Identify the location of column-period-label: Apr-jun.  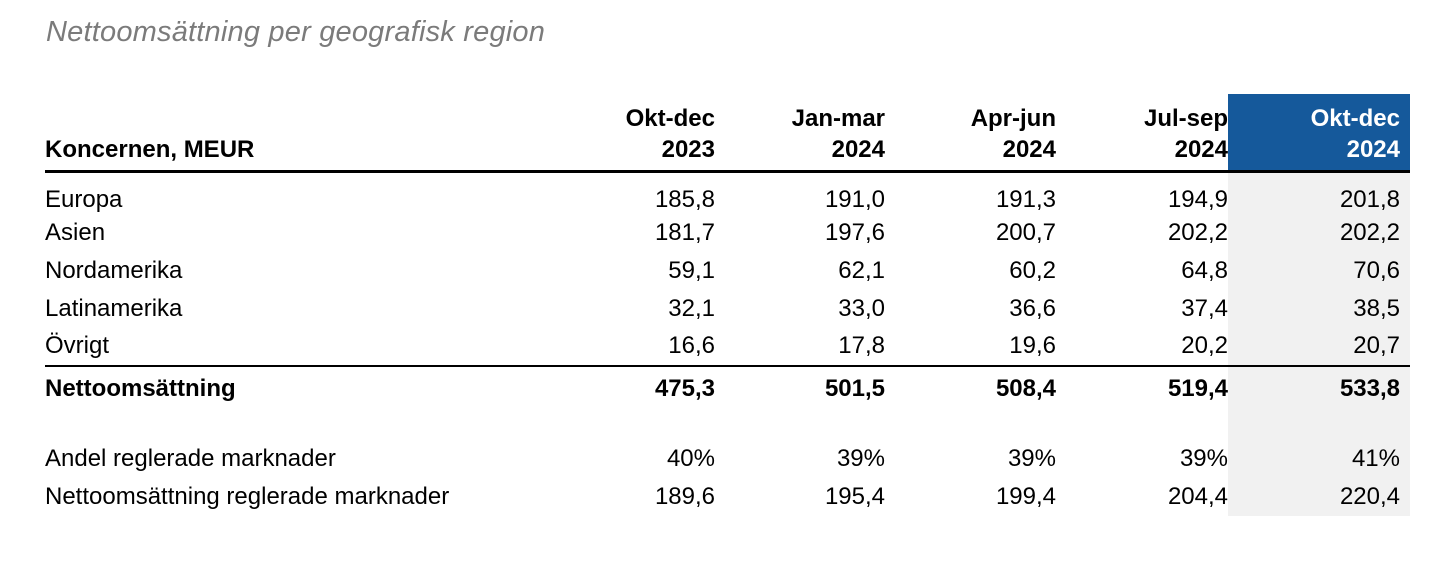
(1013, 118).